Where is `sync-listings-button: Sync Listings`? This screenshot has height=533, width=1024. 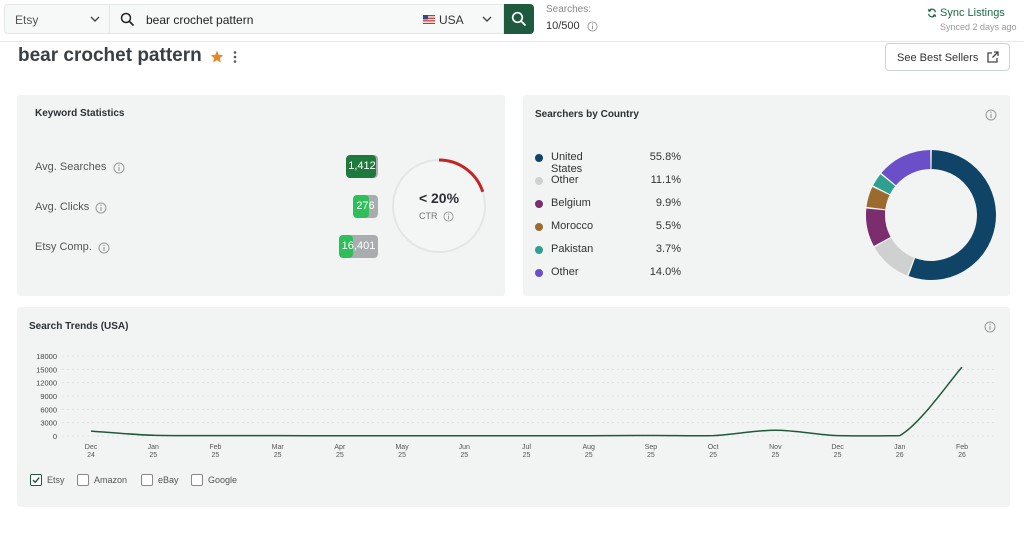
sync-listings-button: Sync Listings is located at coordinates (966, 13).